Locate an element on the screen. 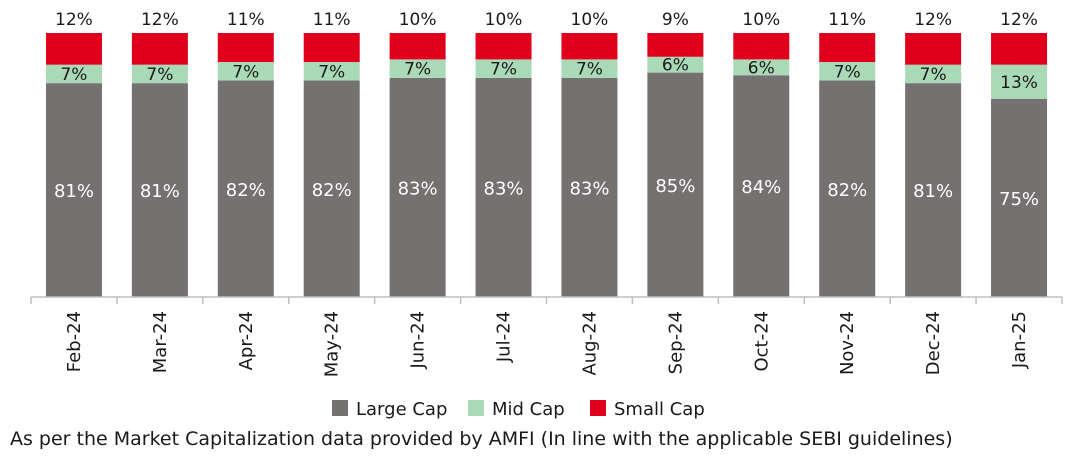 This screenshot has height=459, width=1086. data-label: 75% is located at coordinates (1019, 199).